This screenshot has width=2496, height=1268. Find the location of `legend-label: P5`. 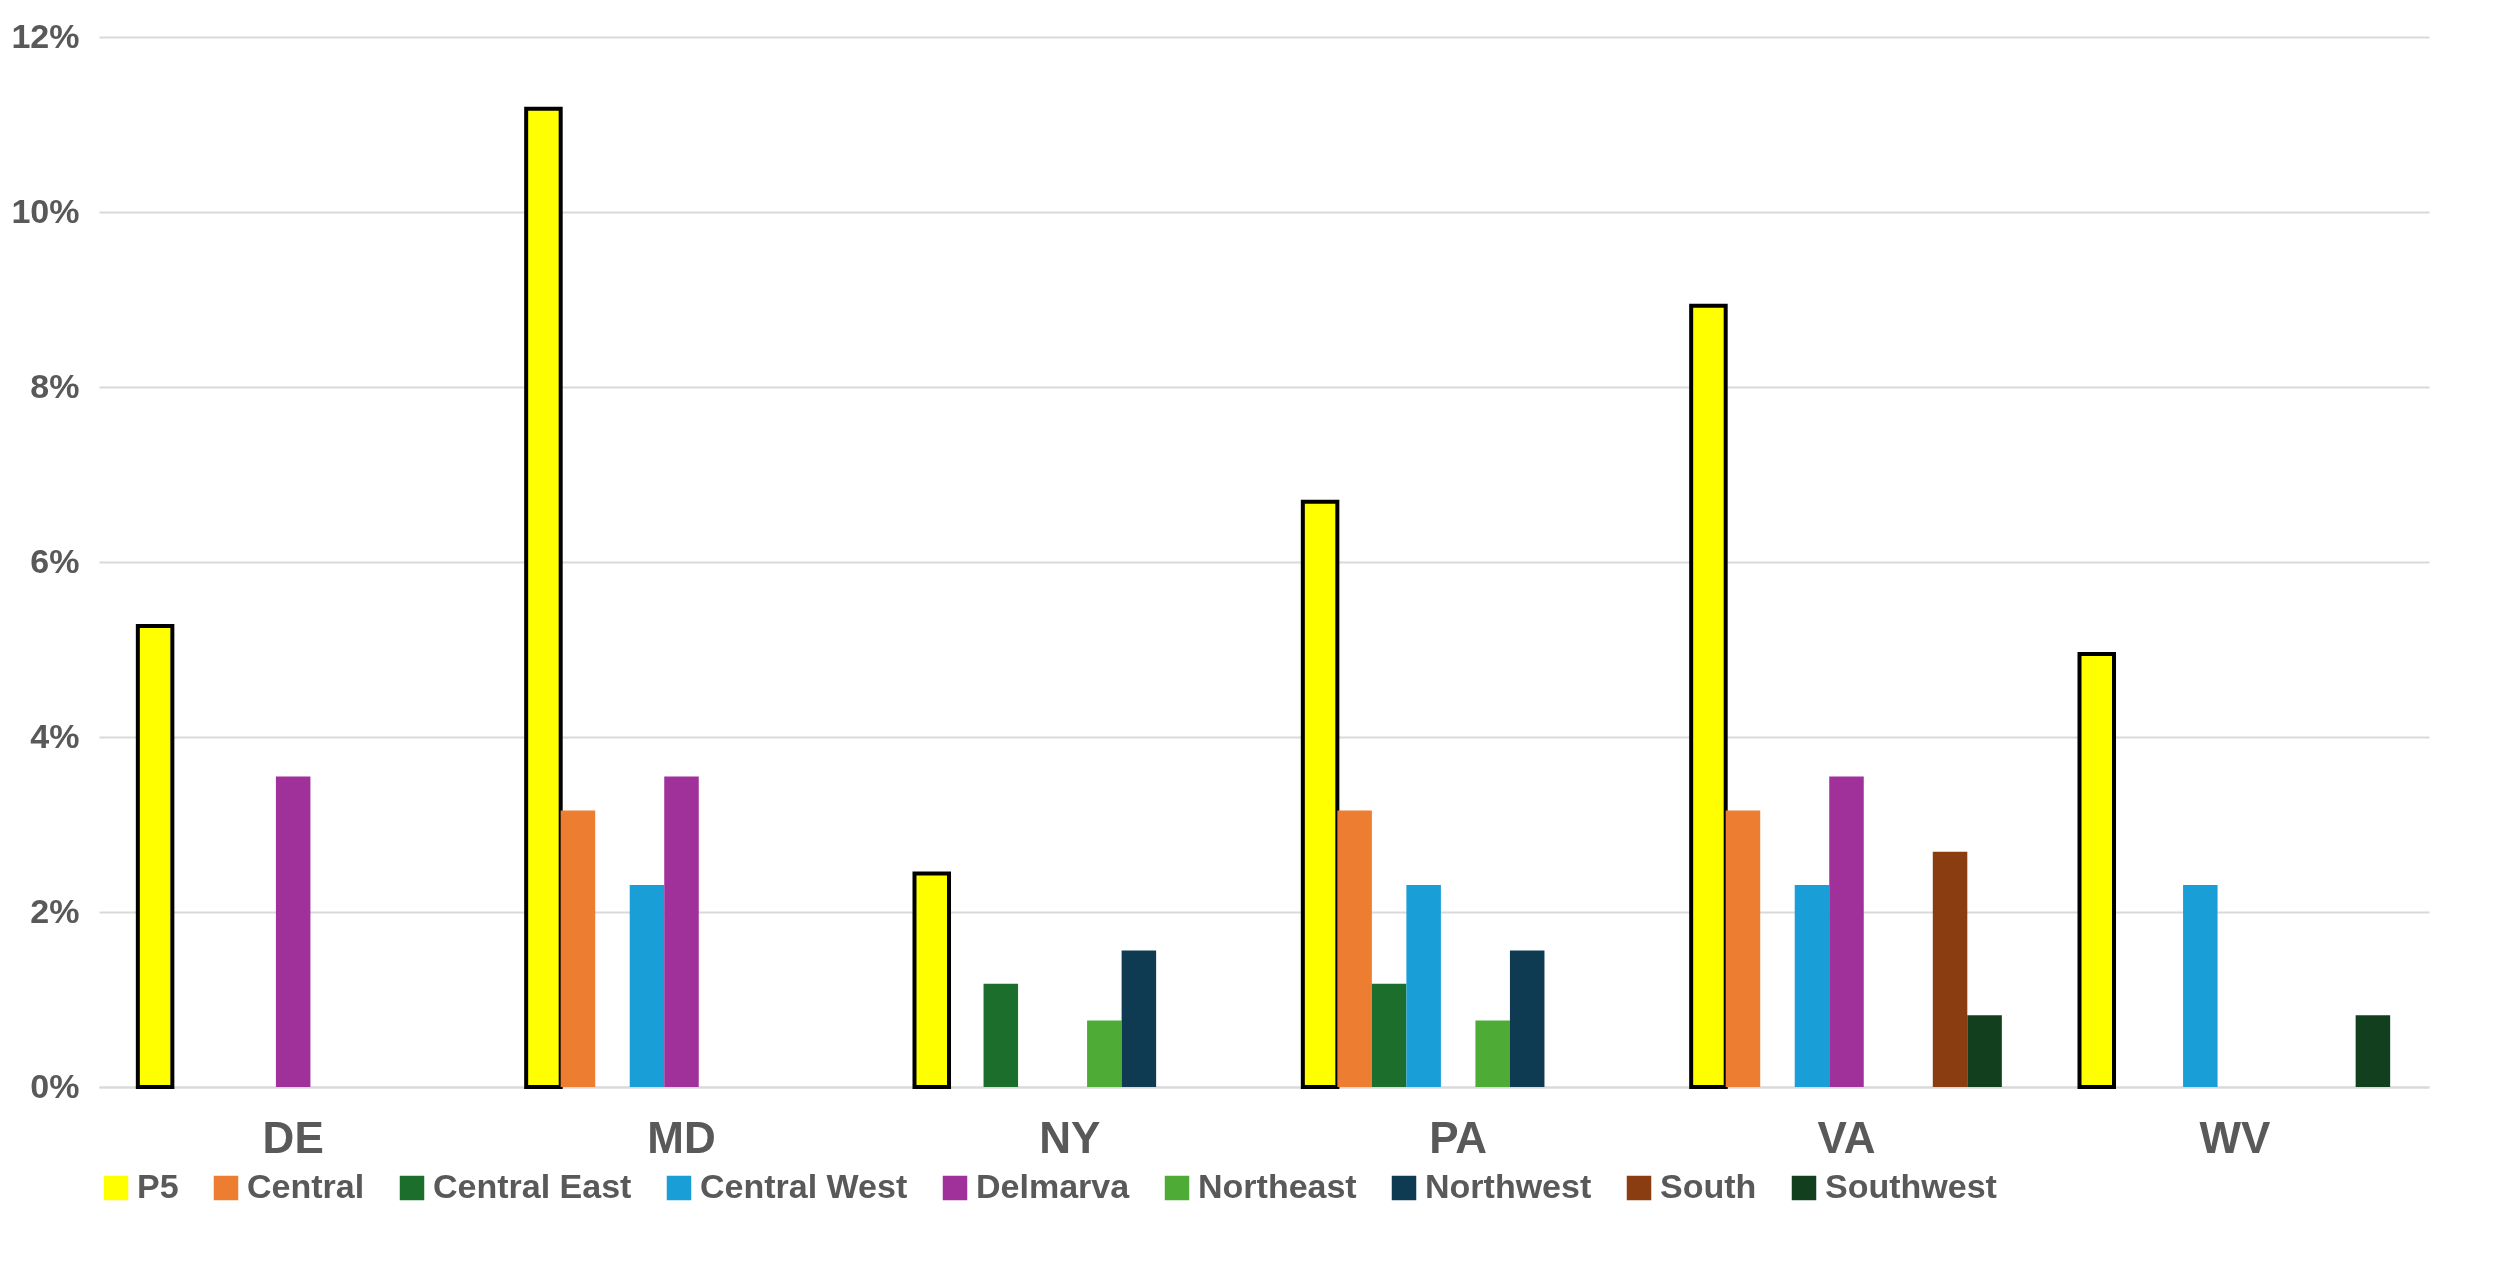

legend-label: P5 is located at coordinates (158, 1186).